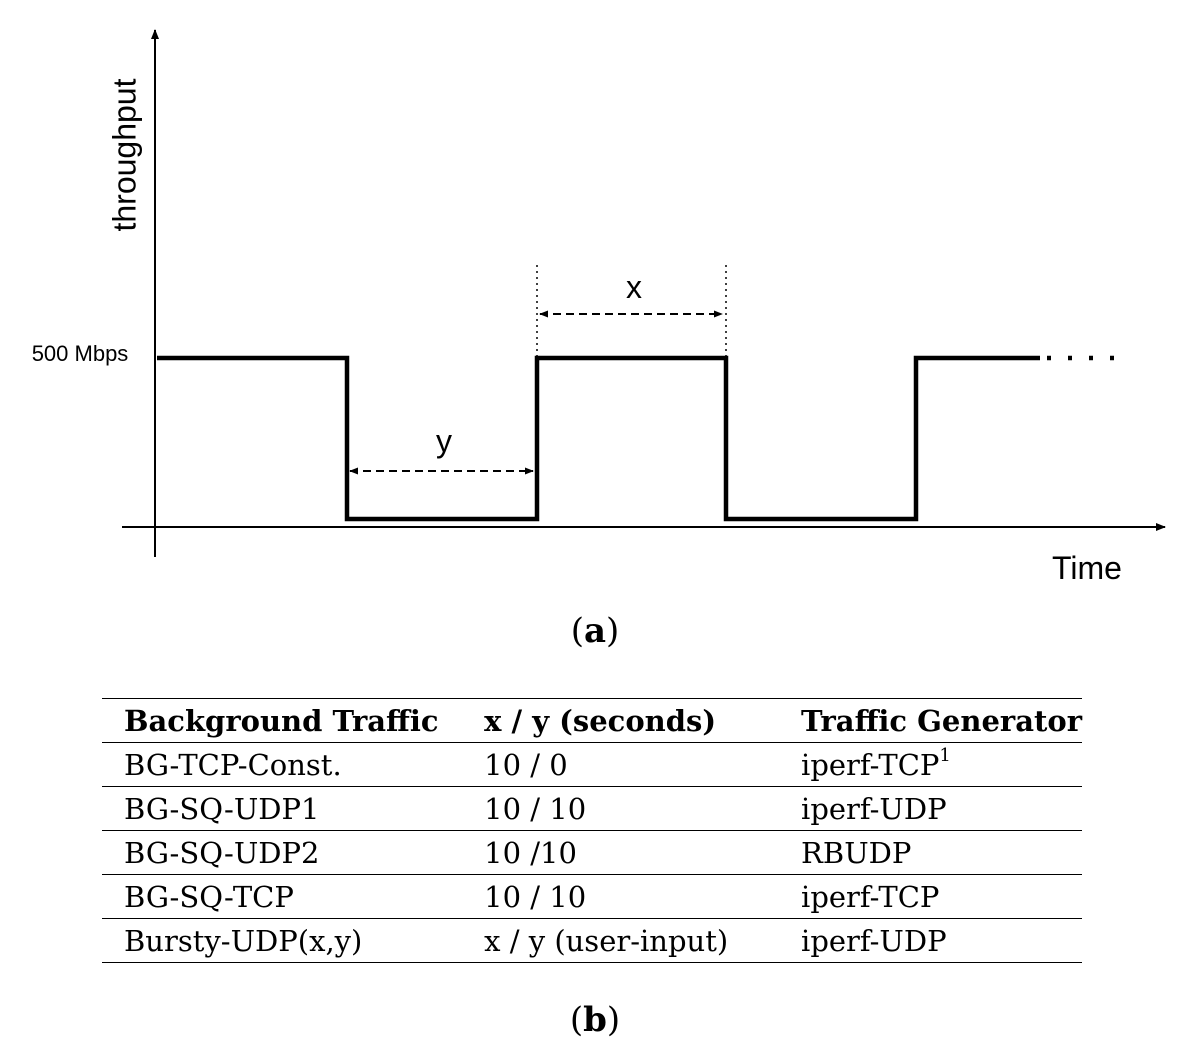  Describe the element at coordinates (621, 764) in the screenshot. I see `cell-x-y: 10 / 0` at that location.